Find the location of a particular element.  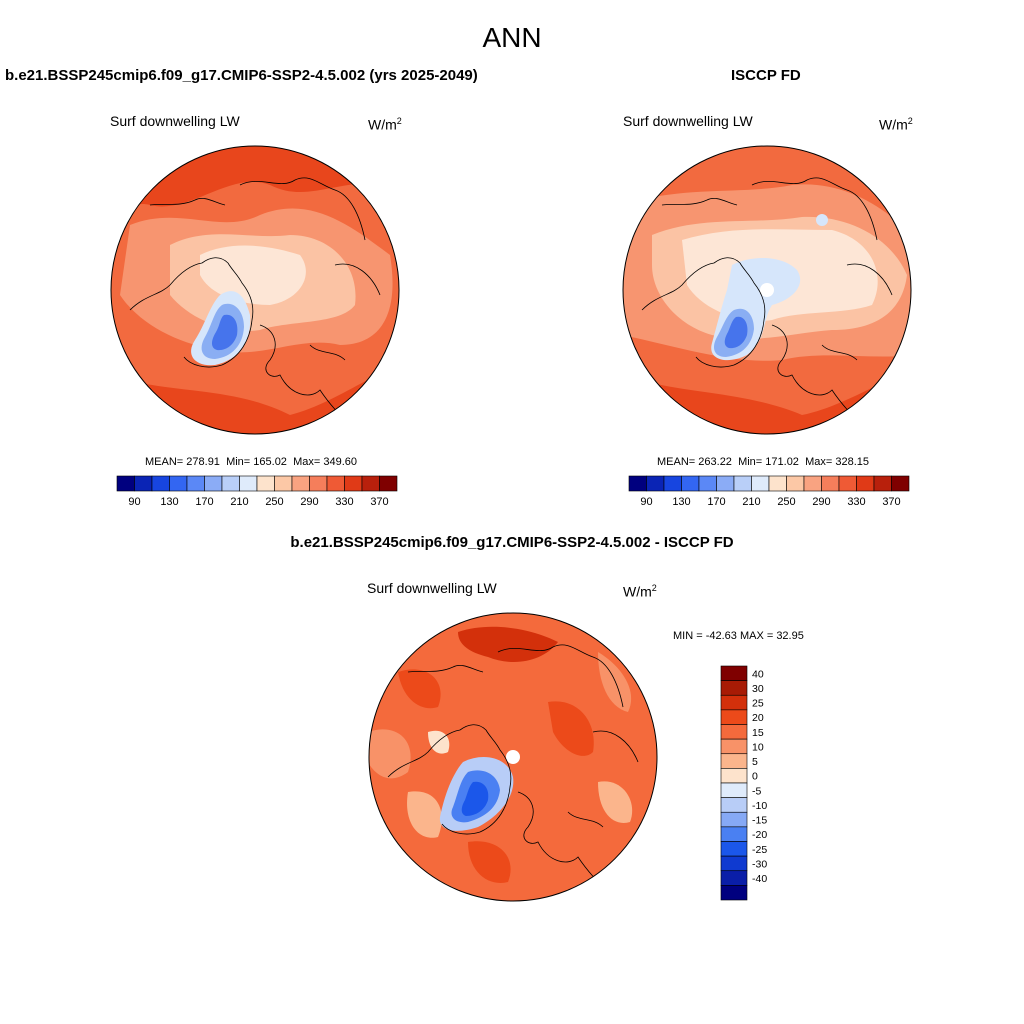

model-colorbar-tick-label: 130 is located at coordinates (169, 502).